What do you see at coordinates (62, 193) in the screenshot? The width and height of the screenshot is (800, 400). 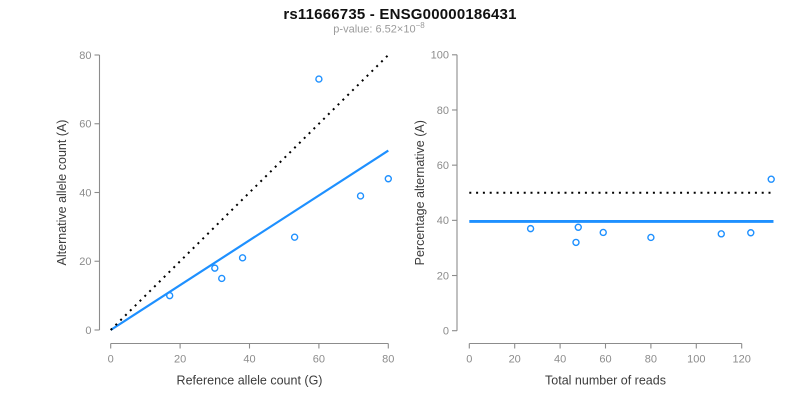 I see `y-axis-title: Alternative allele count (A)` at bounding box center [62, 193].